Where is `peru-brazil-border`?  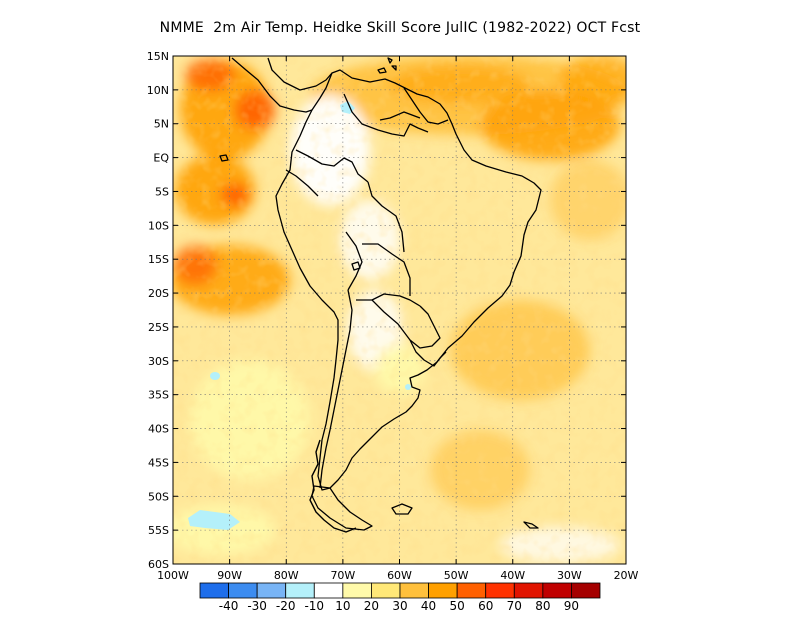 peru-brazil-border is located at coordinates (386, 217).